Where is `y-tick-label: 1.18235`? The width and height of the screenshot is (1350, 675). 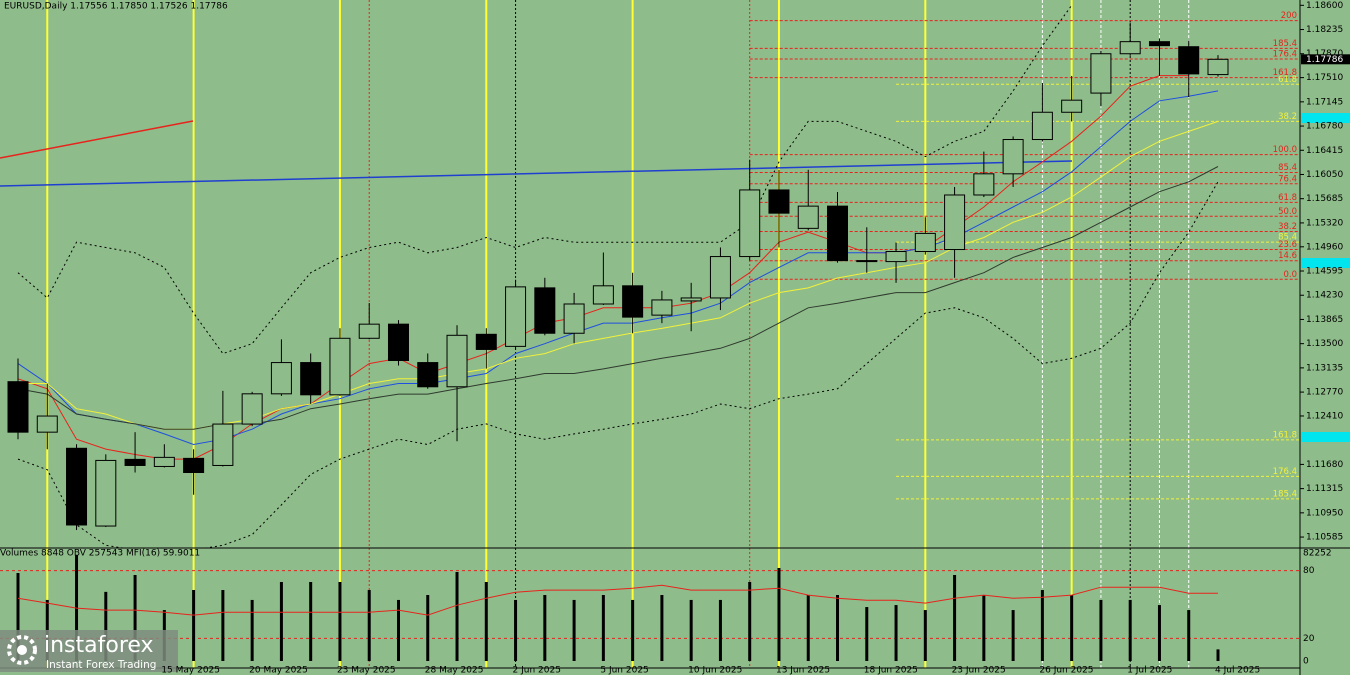 y-tick-label: 1.18235 is located at coordinates (1324, 30).